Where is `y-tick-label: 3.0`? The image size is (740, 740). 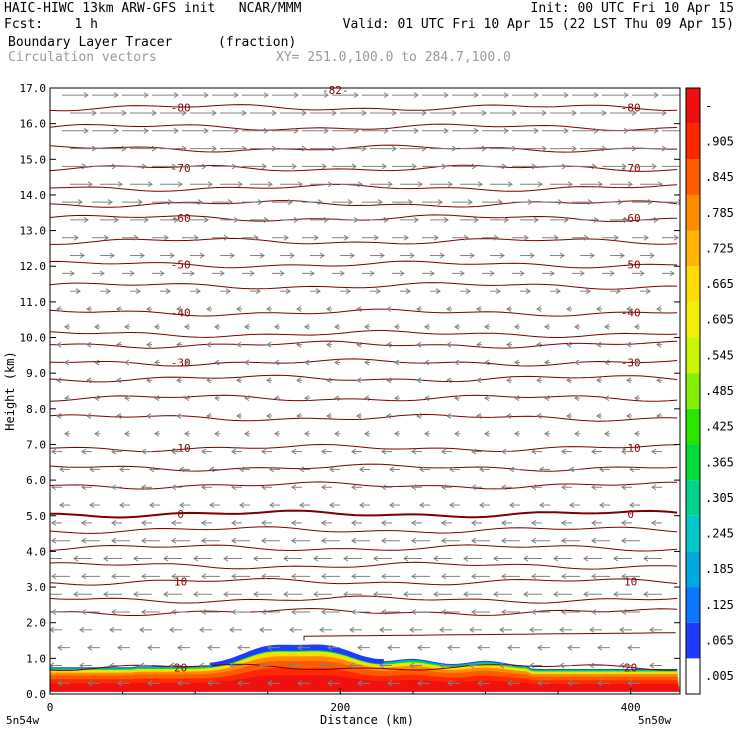
y-tick-label: 3.0 is located at coordinates (36, 587).